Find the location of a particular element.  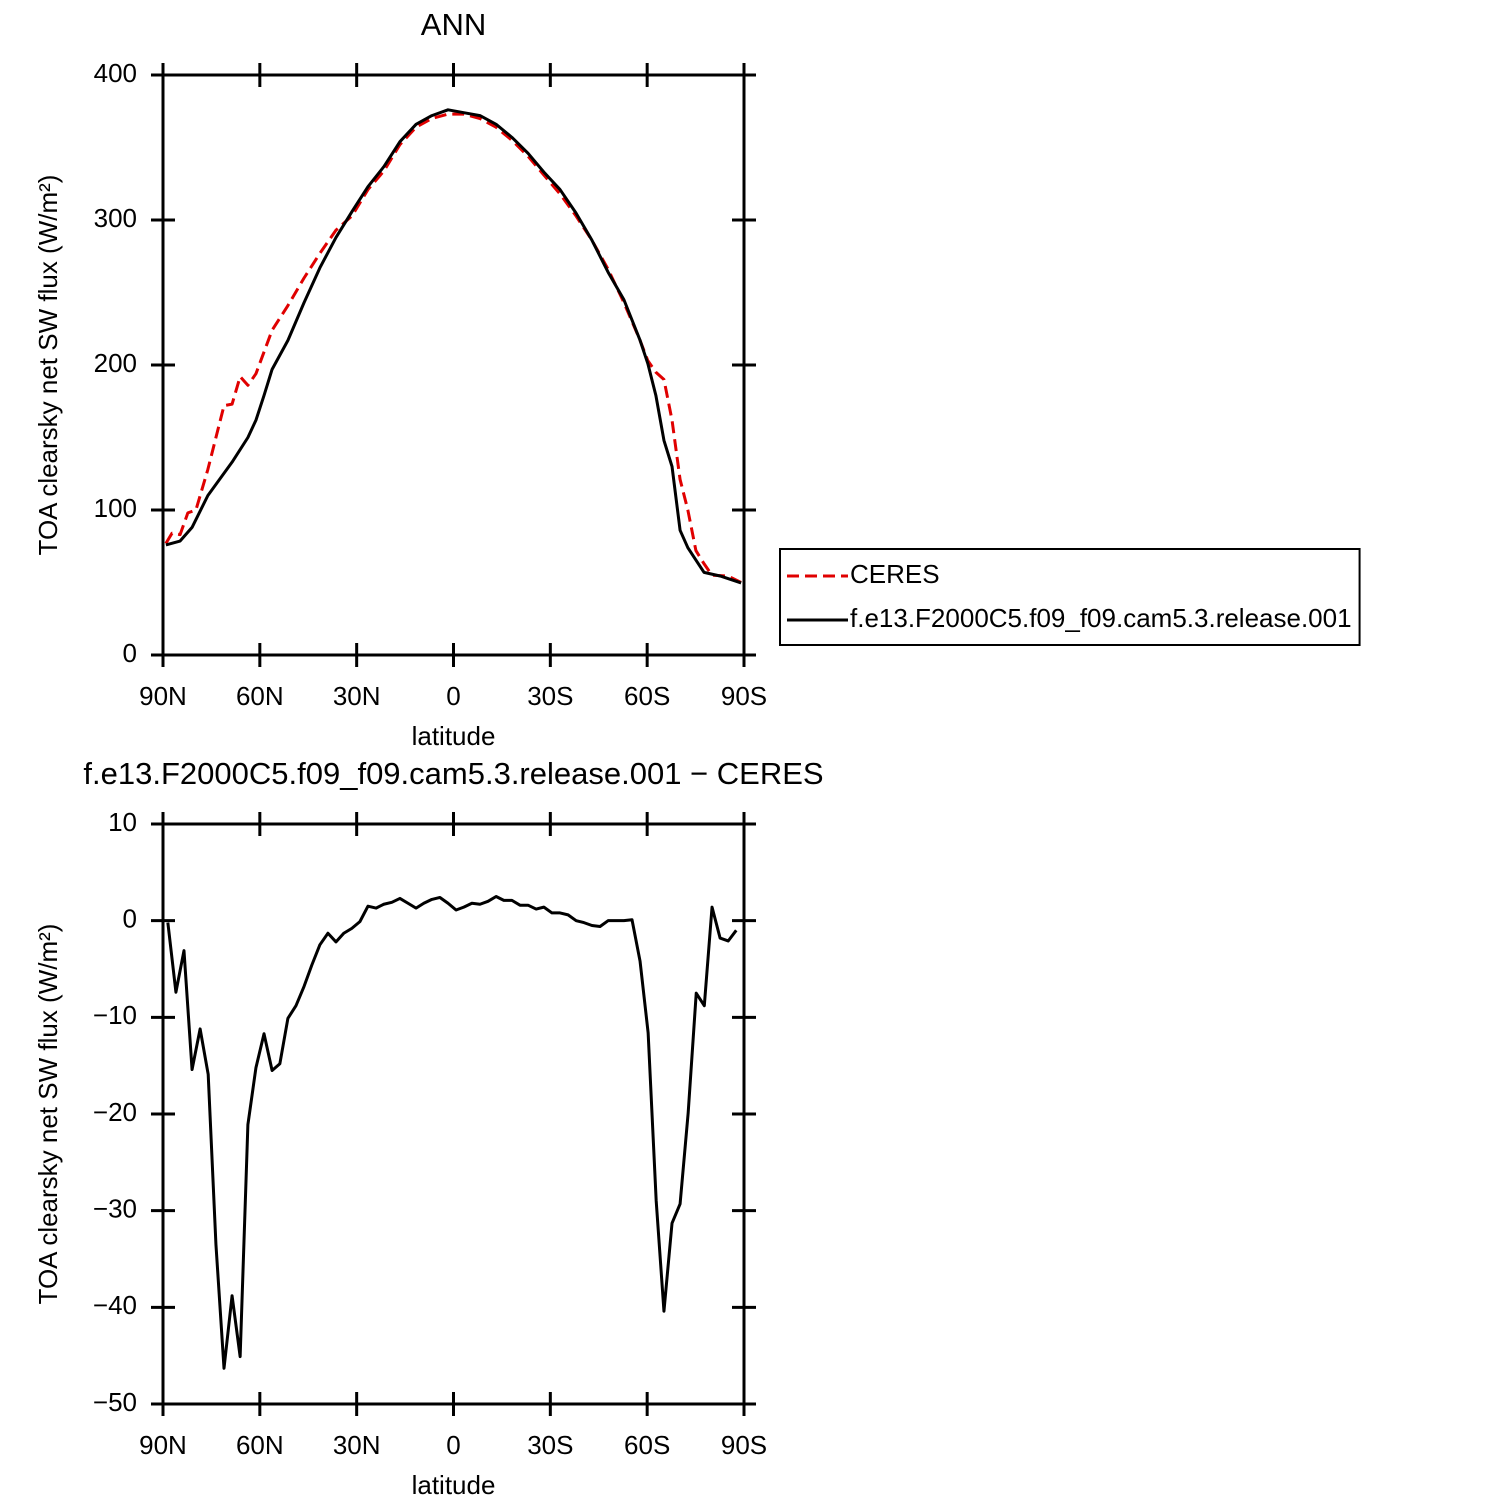

legend-box is located at coordinates (1070, 597).